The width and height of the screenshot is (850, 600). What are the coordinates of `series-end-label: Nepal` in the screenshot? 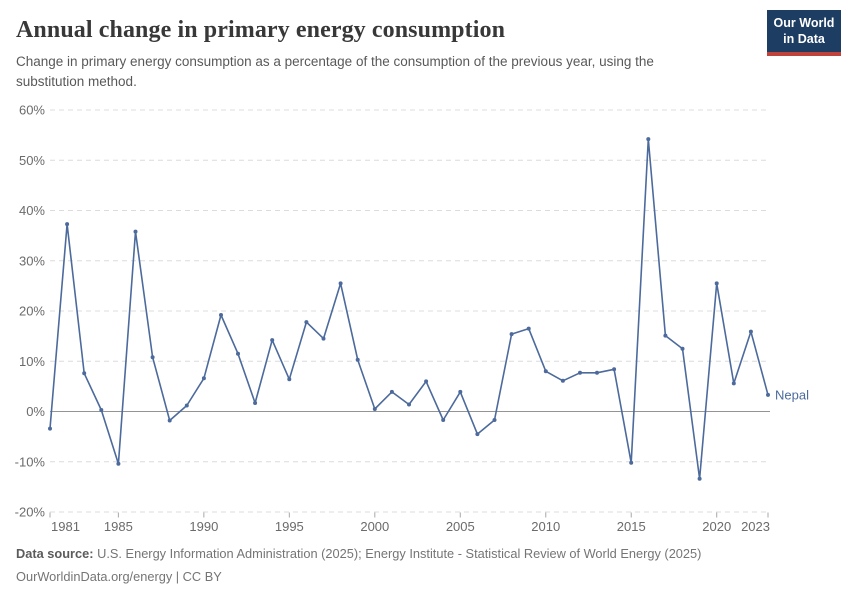 It's located at (792, 394).